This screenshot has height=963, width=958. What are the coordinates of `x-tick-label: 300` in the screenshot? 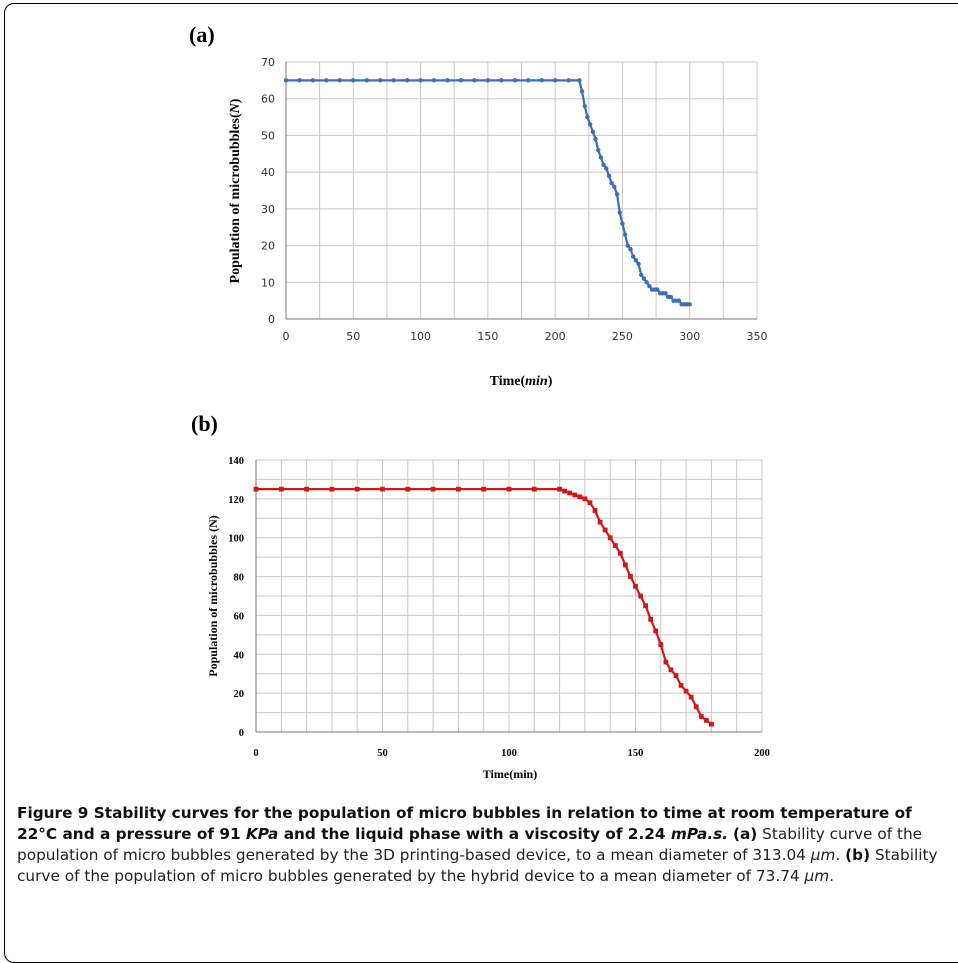 It's located at (689, 336).